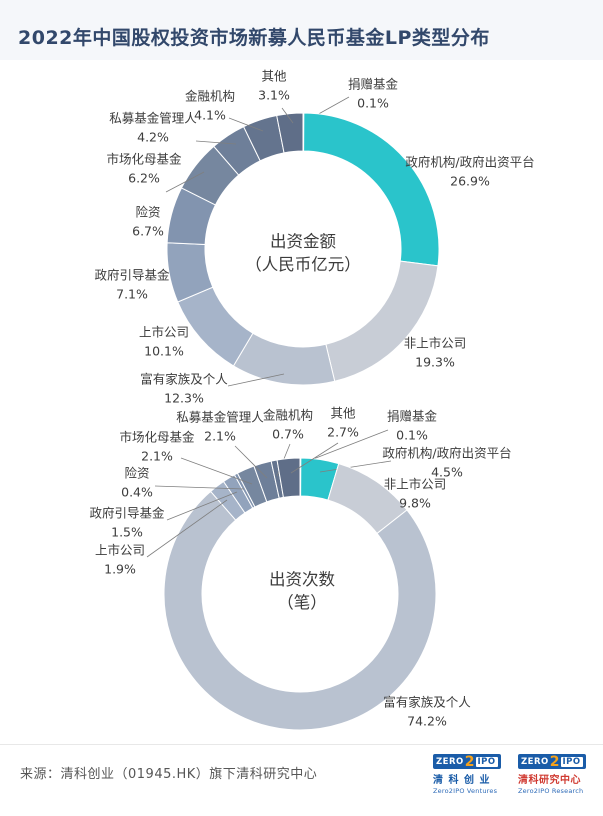 The image size is (603, 816). I want to click on page-title: 2022年中国股权投资市场新募人民币基金LP类型分布, so click(254, 38).